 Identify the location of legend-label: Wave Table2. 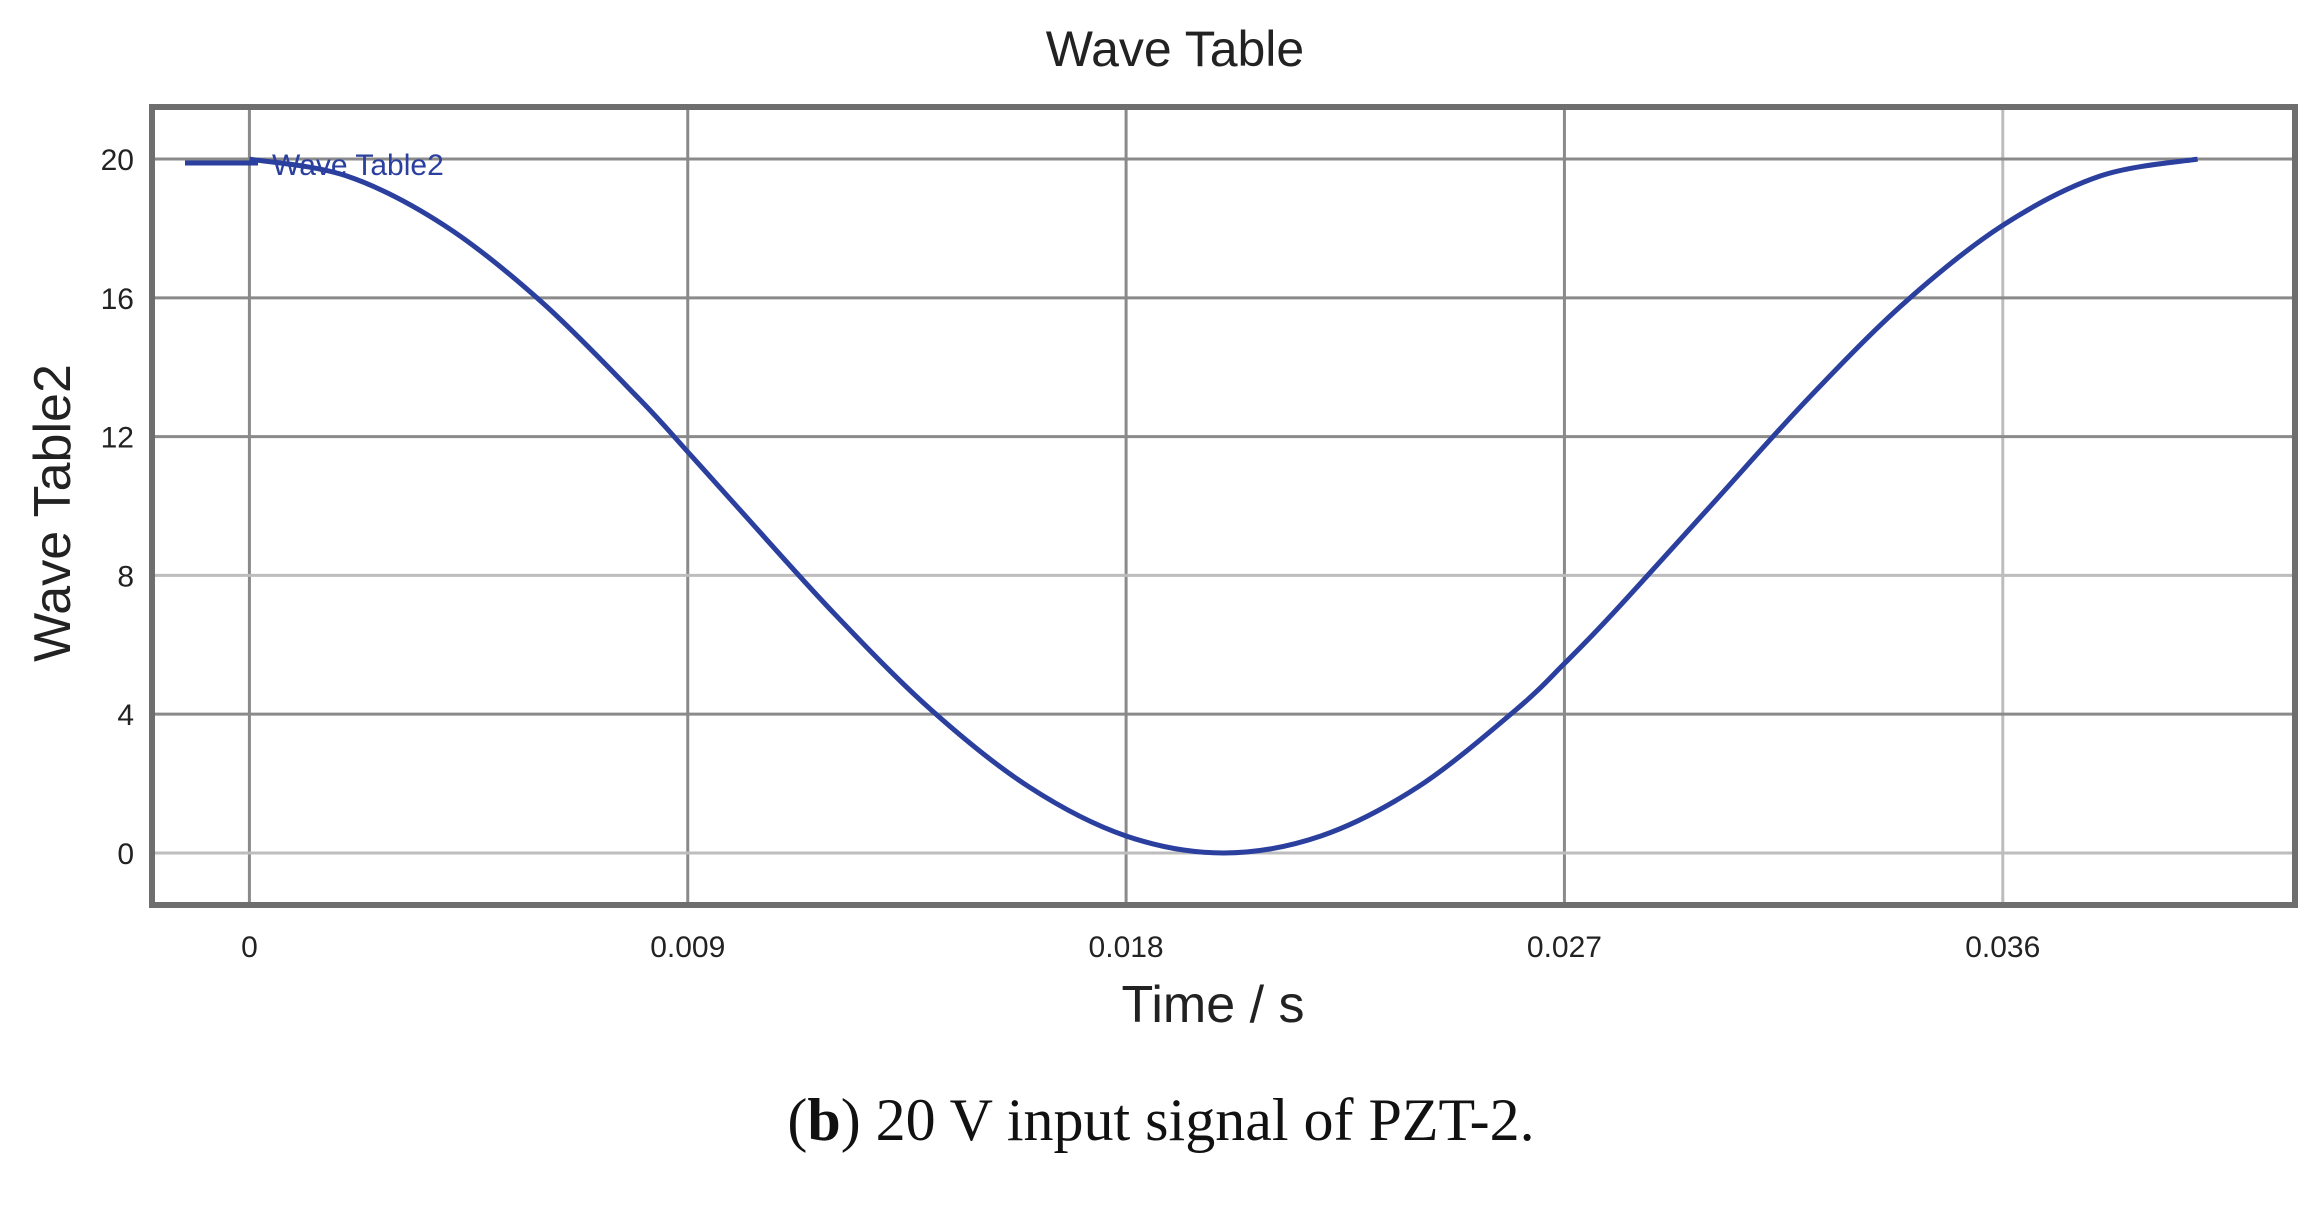
(358, 165).